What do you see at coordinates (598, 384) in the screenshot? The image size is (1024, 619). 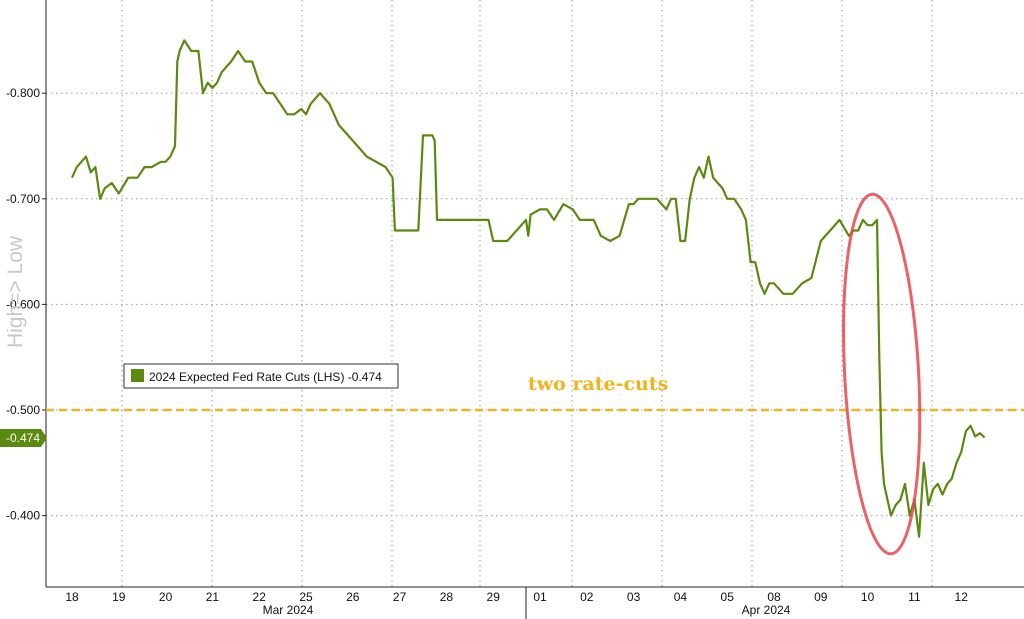 I see `reference-label: two rate-cuts` at bounding box center [598, 384].